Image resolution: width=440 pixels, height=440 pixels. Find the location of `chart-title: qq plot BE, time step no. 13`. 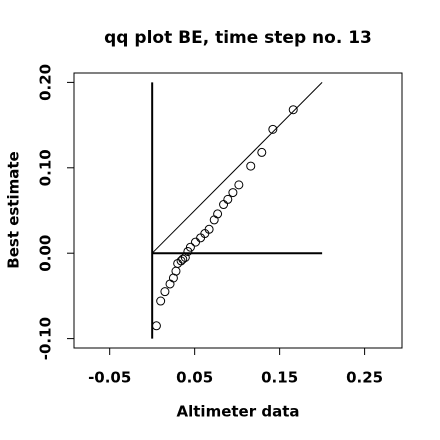

chart-title: qq plot BE, time step no. 13 is located at coordinates (238, 38).